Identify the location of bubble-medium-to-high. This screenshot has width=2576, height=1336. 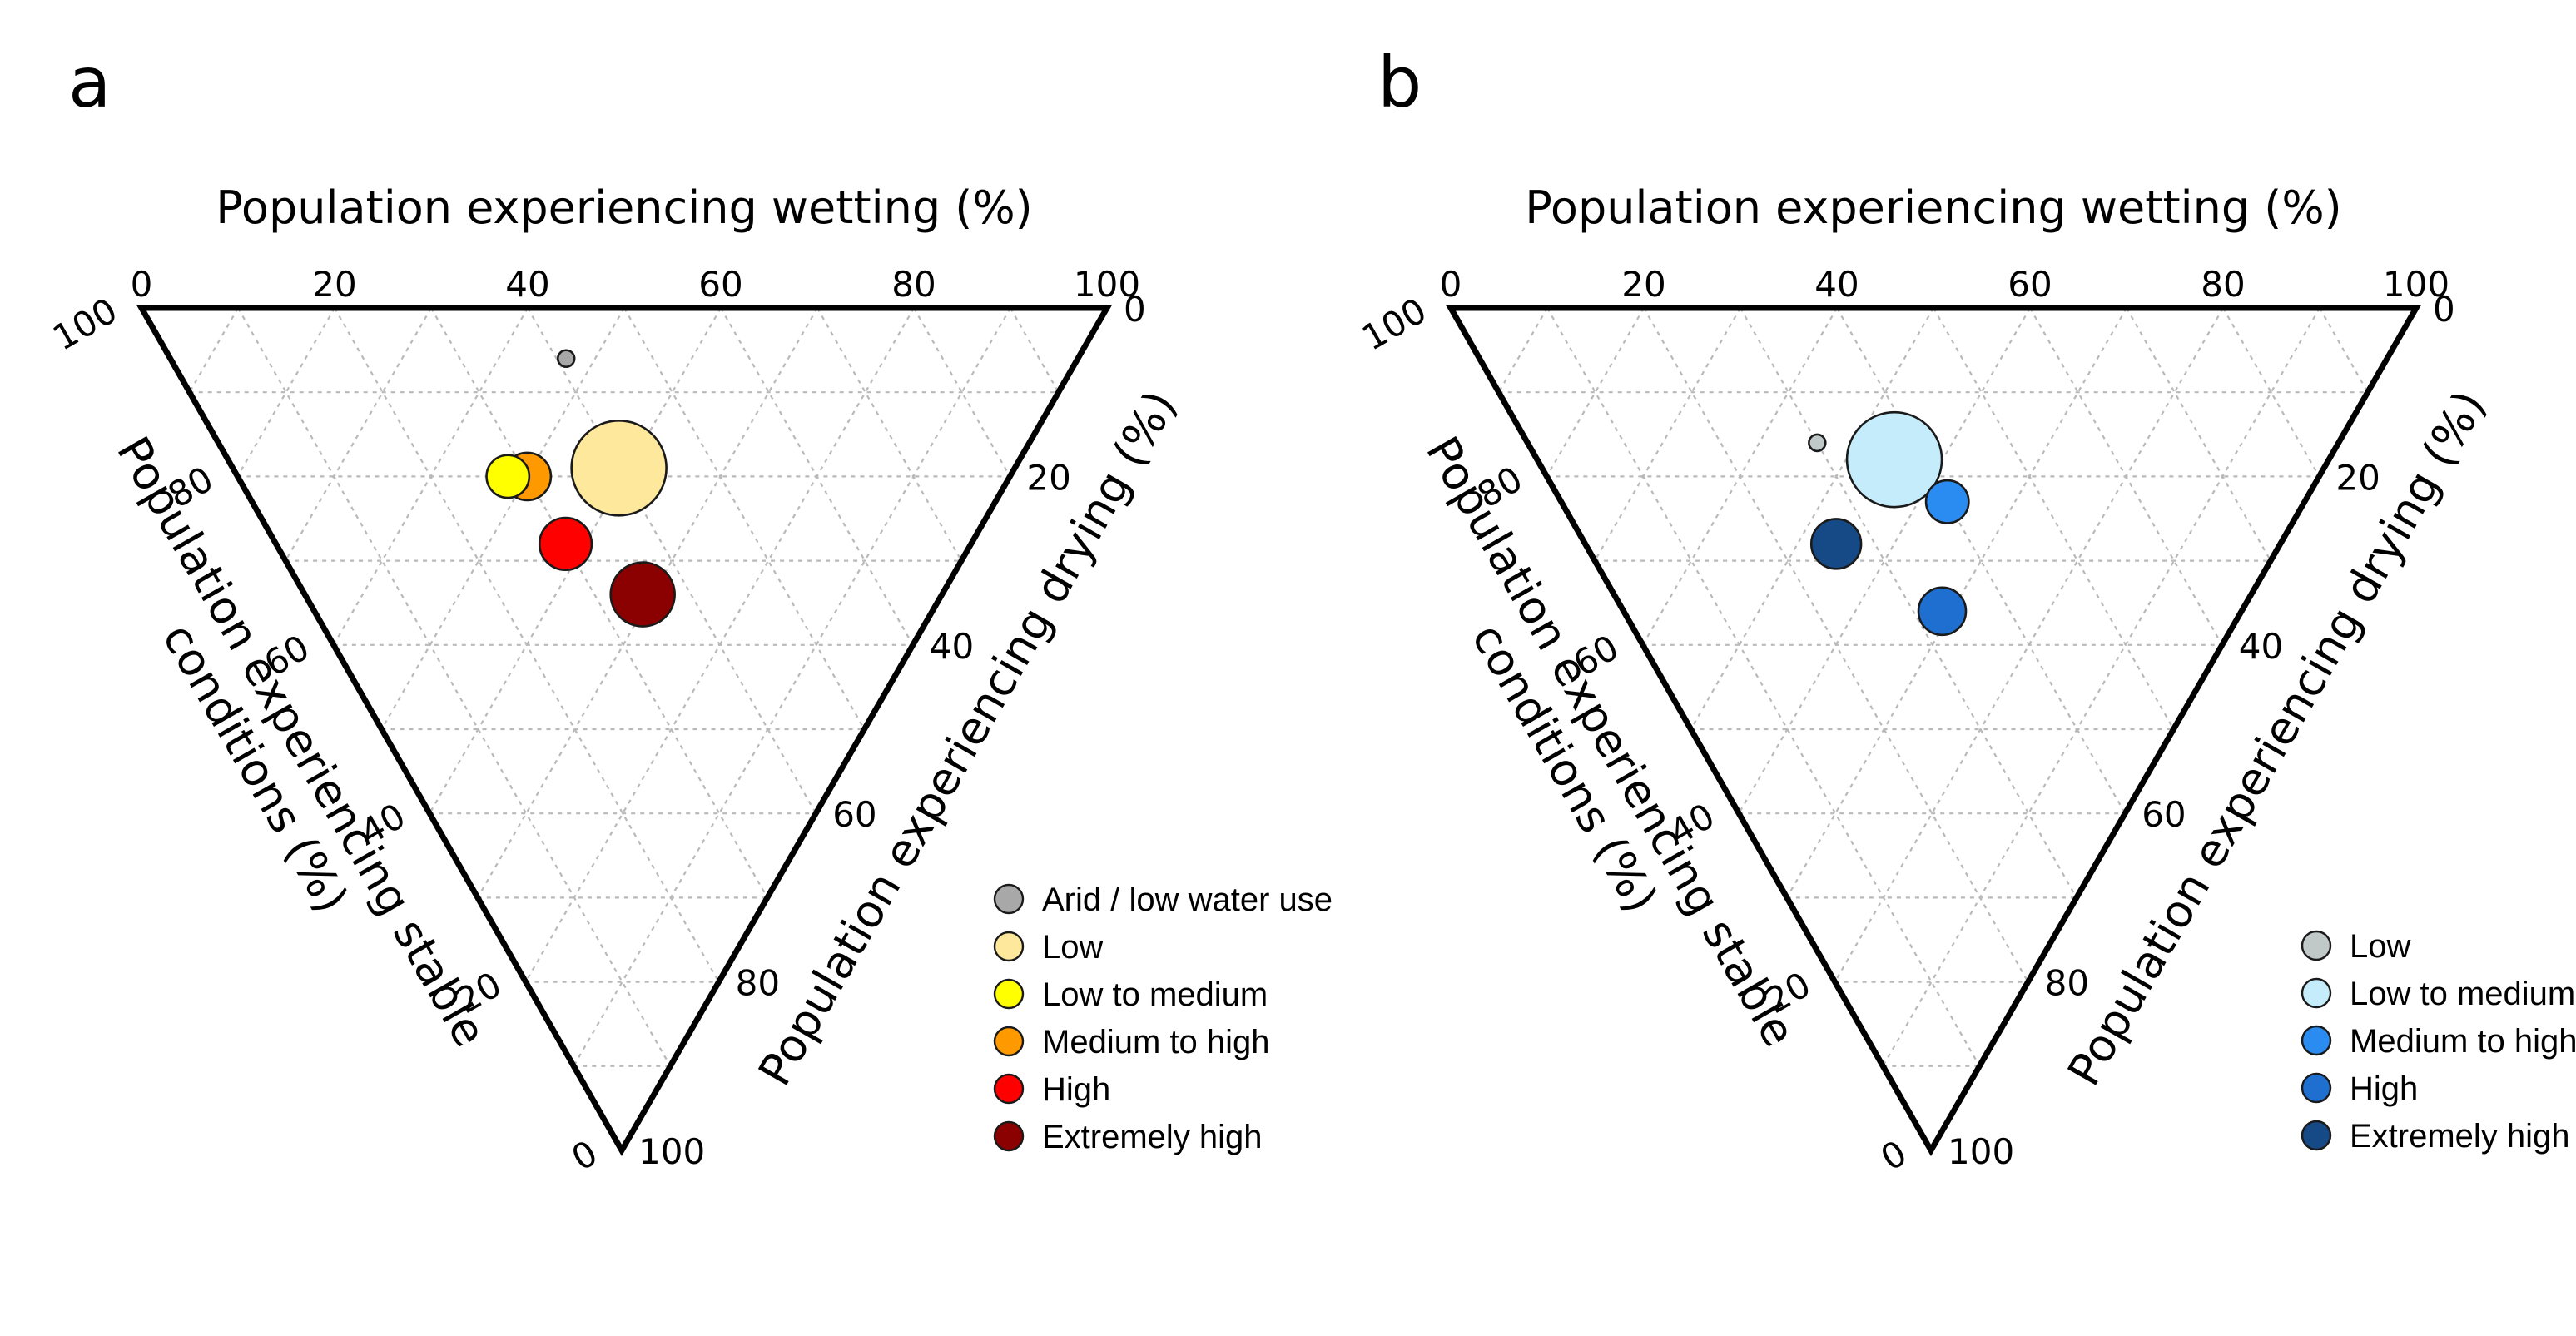
(1947, 502).